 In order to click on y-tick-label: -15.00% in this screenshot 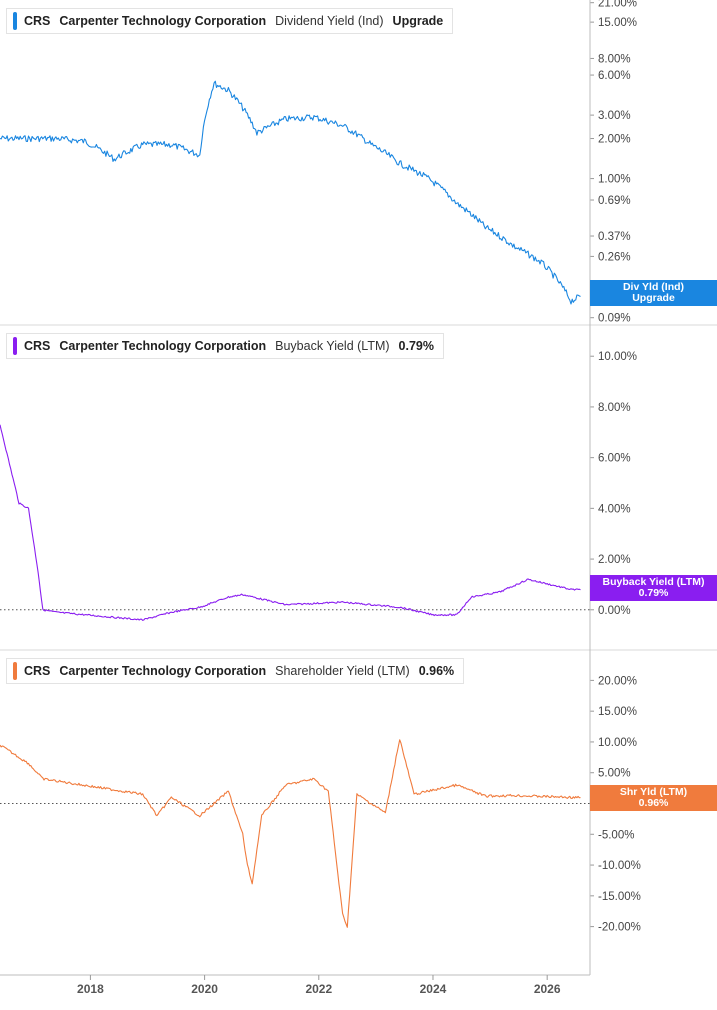, I will do `click(619, 897)`.